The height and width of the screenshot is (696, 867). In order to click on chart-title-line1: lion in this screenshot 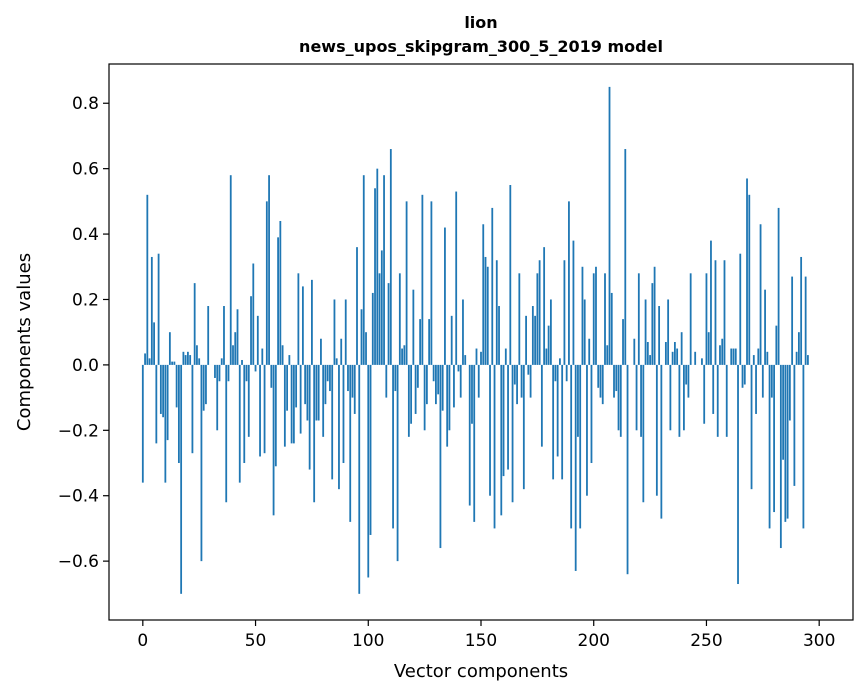, I will do `click(480, 22)`.